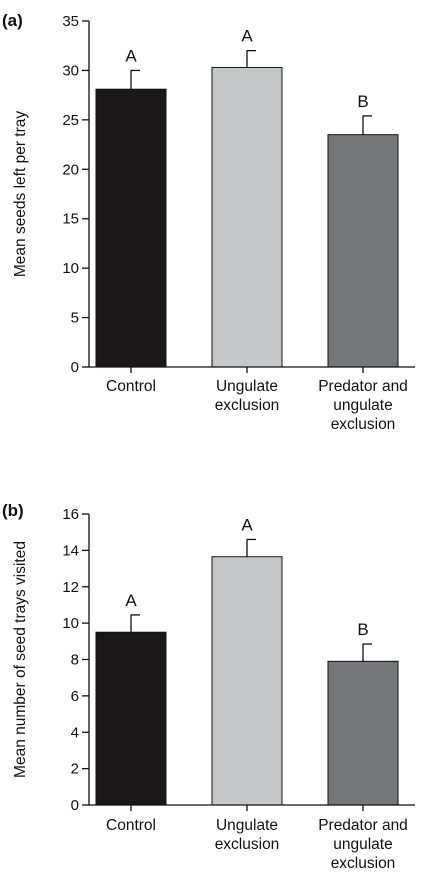 Image resolution: width=431 pixels, height=881 pixels. Describe the element at coordinates (20, 194) in the screenshot. I see `y-axis-title: Mean seeds left per tray` at that location.